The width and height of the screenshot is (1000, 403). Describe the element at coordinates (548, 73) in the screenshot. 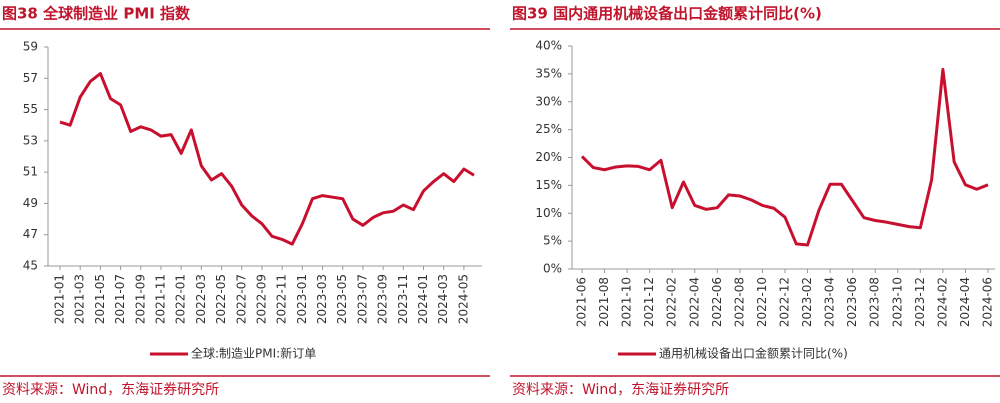

I see `y-tick-label: 35%` at that location.